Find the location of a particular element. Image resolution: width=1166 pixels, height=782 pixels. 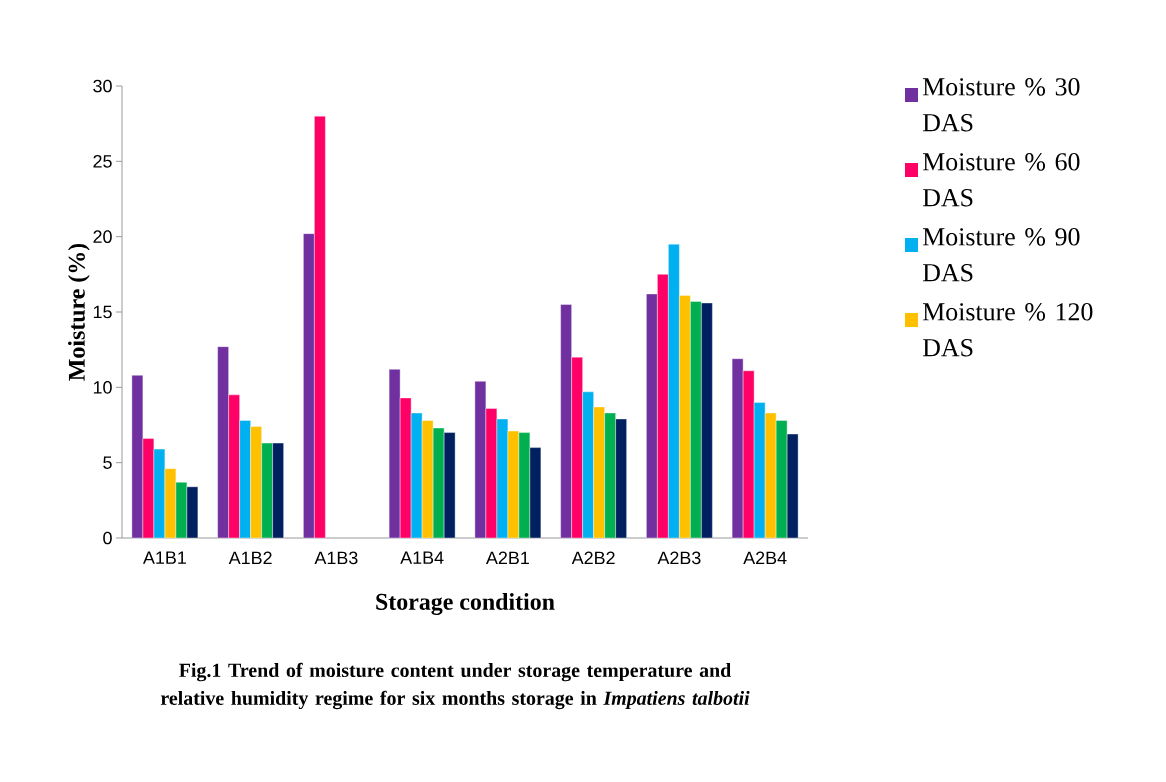

x-tick-label: A2B1 is located at coordinates (507, 558).